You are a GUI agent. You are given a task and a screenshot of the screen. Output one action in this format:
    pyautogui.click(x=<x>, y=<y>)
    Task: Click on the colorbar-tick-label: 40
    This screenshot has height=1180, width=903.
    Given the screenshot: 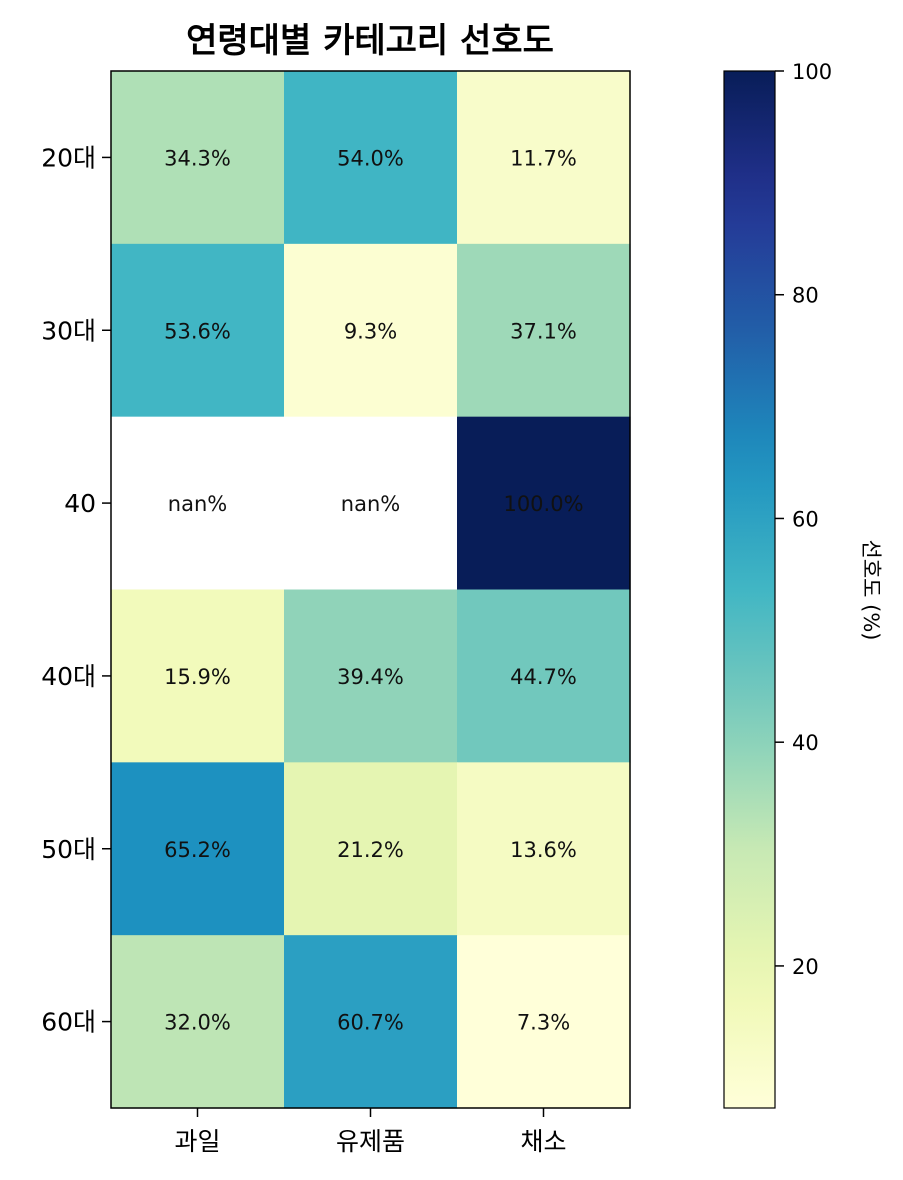 What is the action you would take?
    pyautogui.click(x=805, y=743)
    